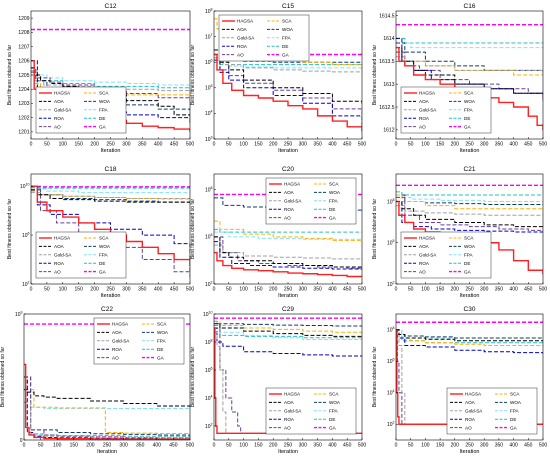  What do you see at coordinates (470, 169) in the screenshot?
I see `panel-title: C21` at bounding box center [470, 169].